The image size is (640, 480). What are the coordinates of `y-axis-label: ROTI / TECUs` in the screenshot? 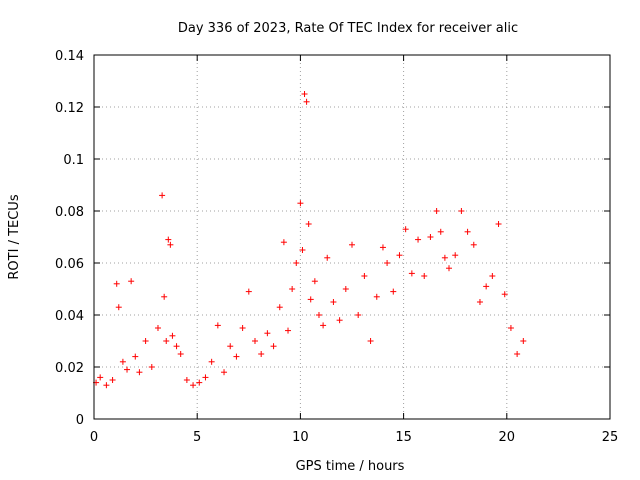 It's located at (14, 236).